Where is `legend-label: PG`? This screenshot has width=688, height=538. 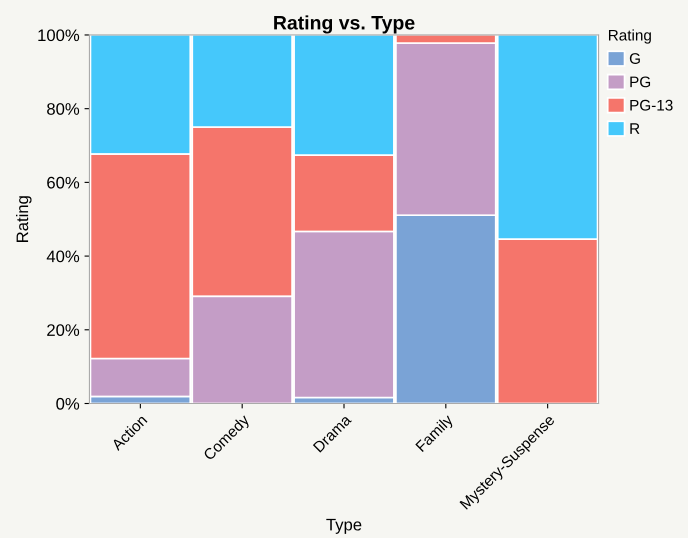 legend-label: PG is located at coordinates (640, 82).